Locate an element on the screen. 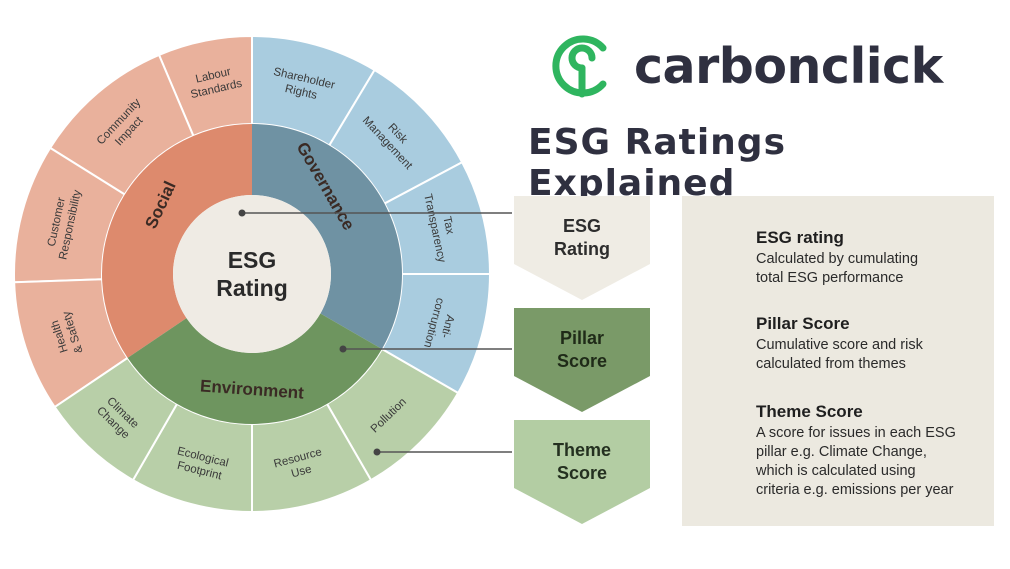 The width and height of the screenshot is (1010, 569). theme-label-line: Anti- is located at coordinates (447, 326).